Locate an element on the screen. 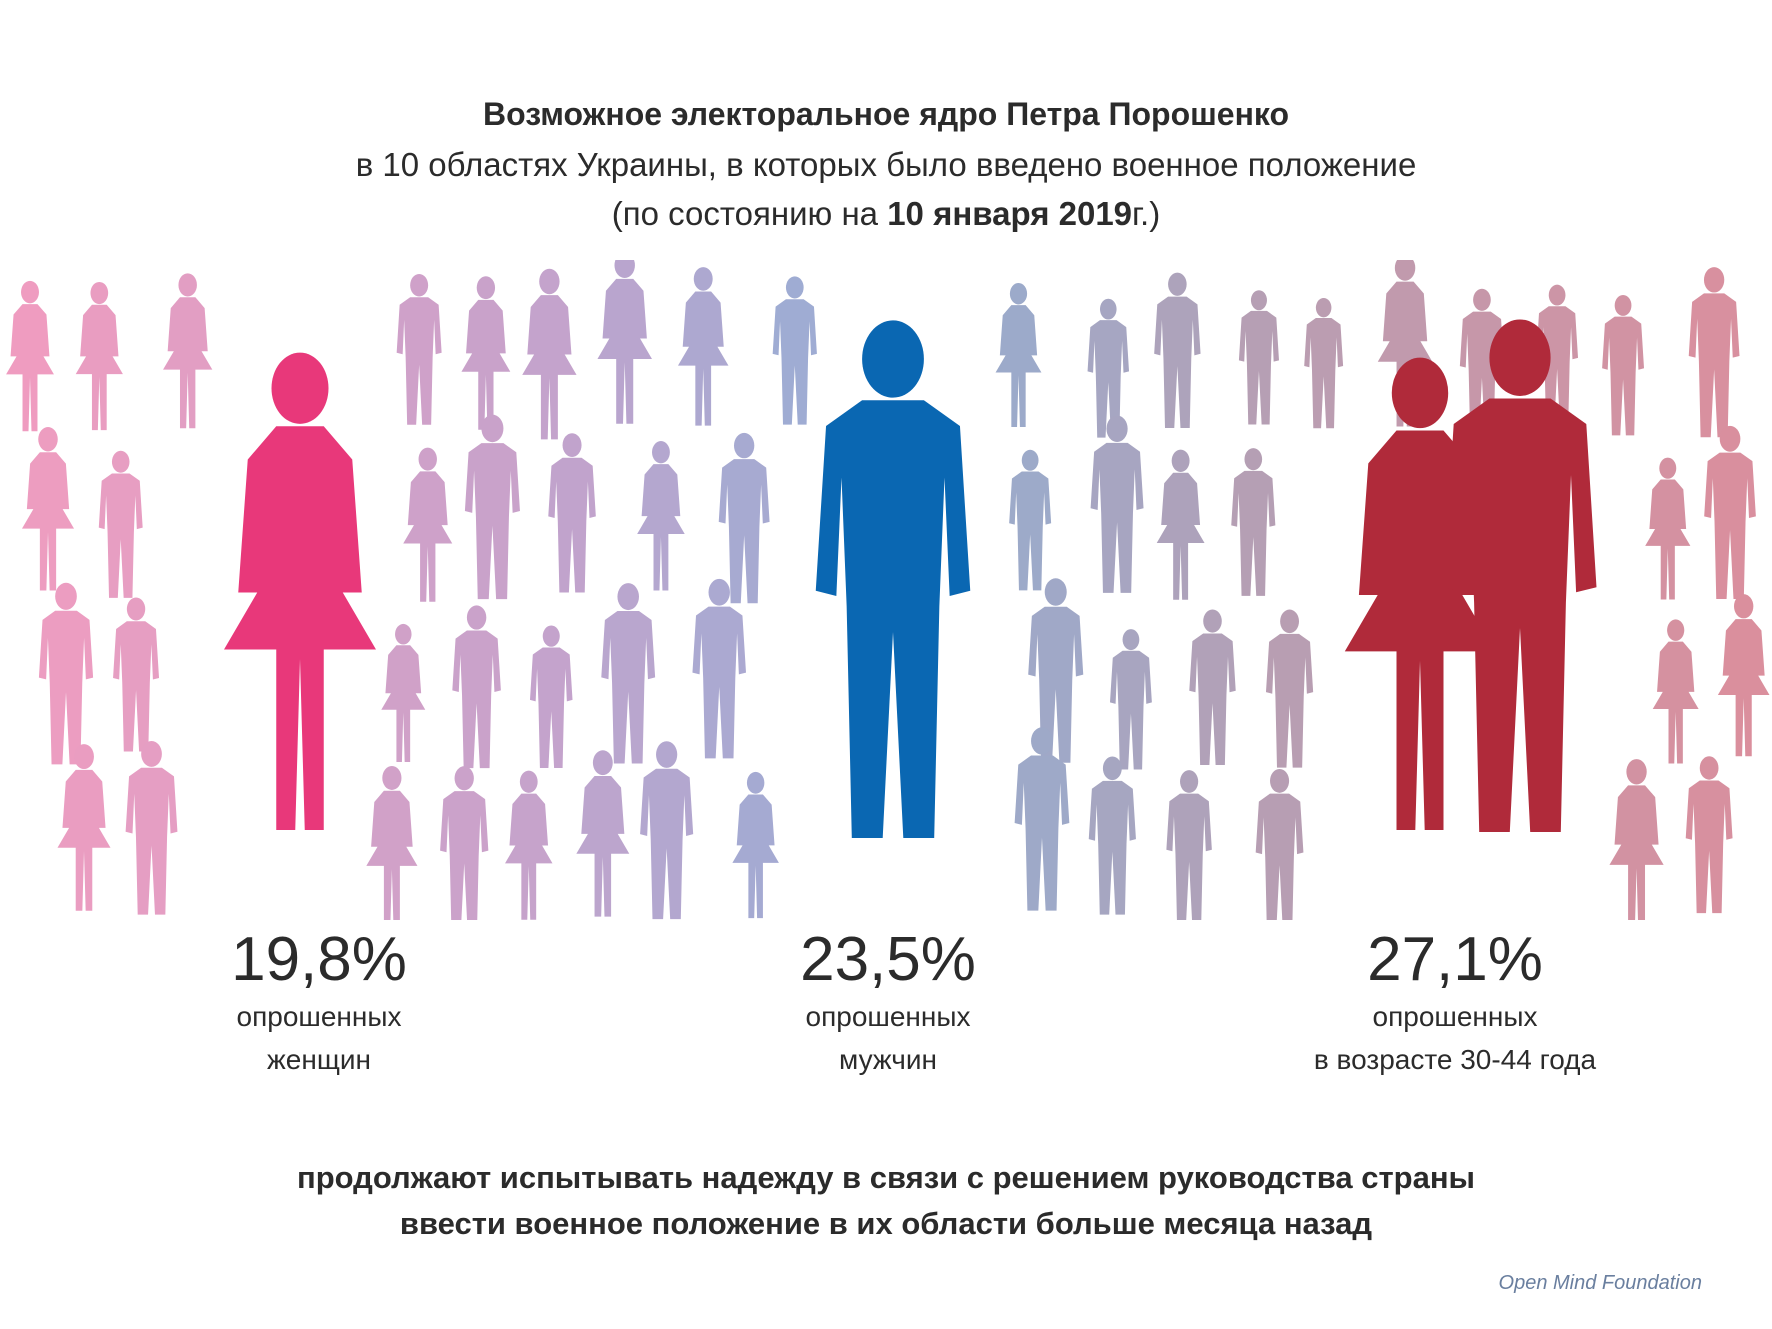  woman-silhouette is located at coordinates (300, 591).